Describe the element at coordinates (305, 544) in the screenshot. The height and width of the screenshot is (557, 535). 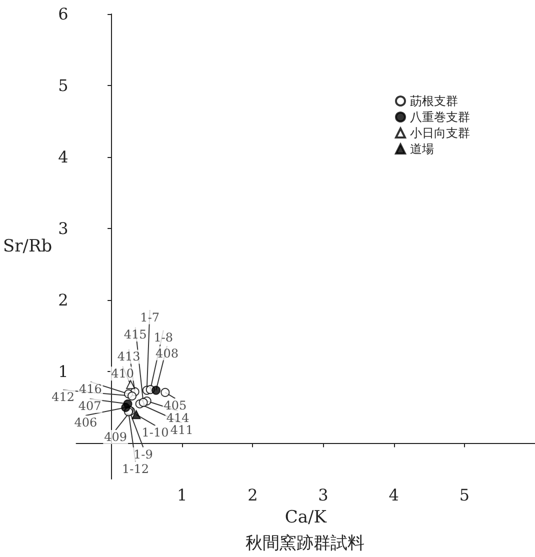
I see `text: 秋間窯跡群試料` at that location.